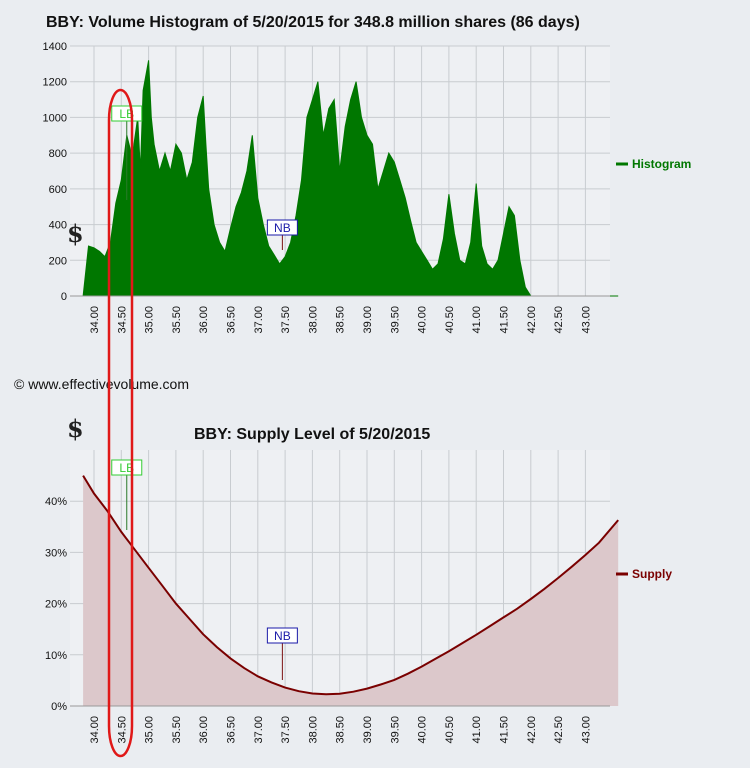 Image resolution: width=750 pixels, height=768 pixels. I want to click on y-tick-label: 20%, so click(56, 605).